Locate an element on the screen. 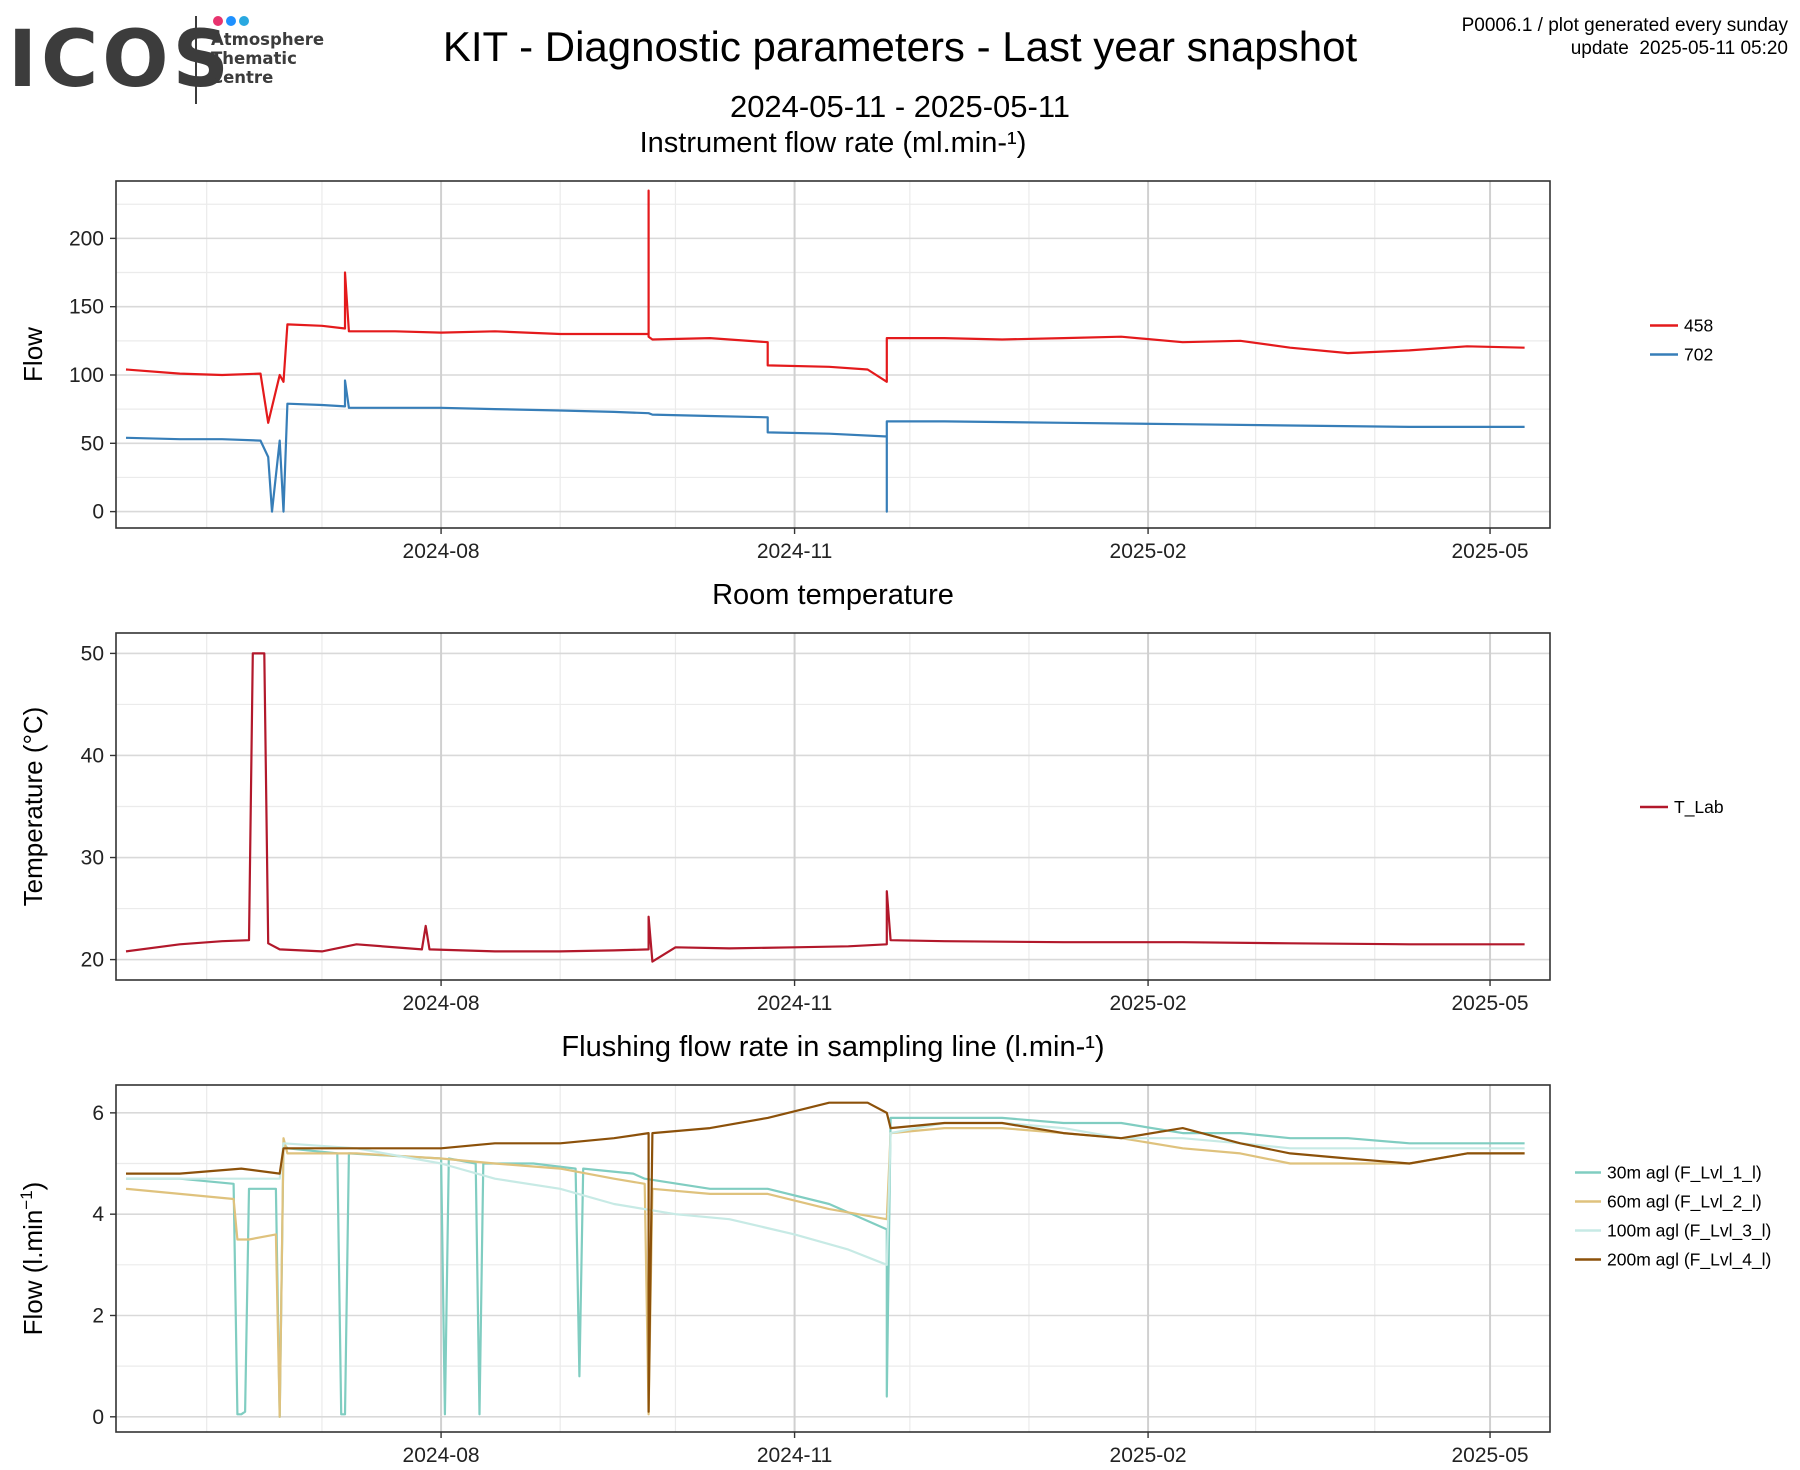 This screenshot has width=1800, height=1470. y-axis-label: Flow (l.min−1) is located at coordinates (32, 1259).